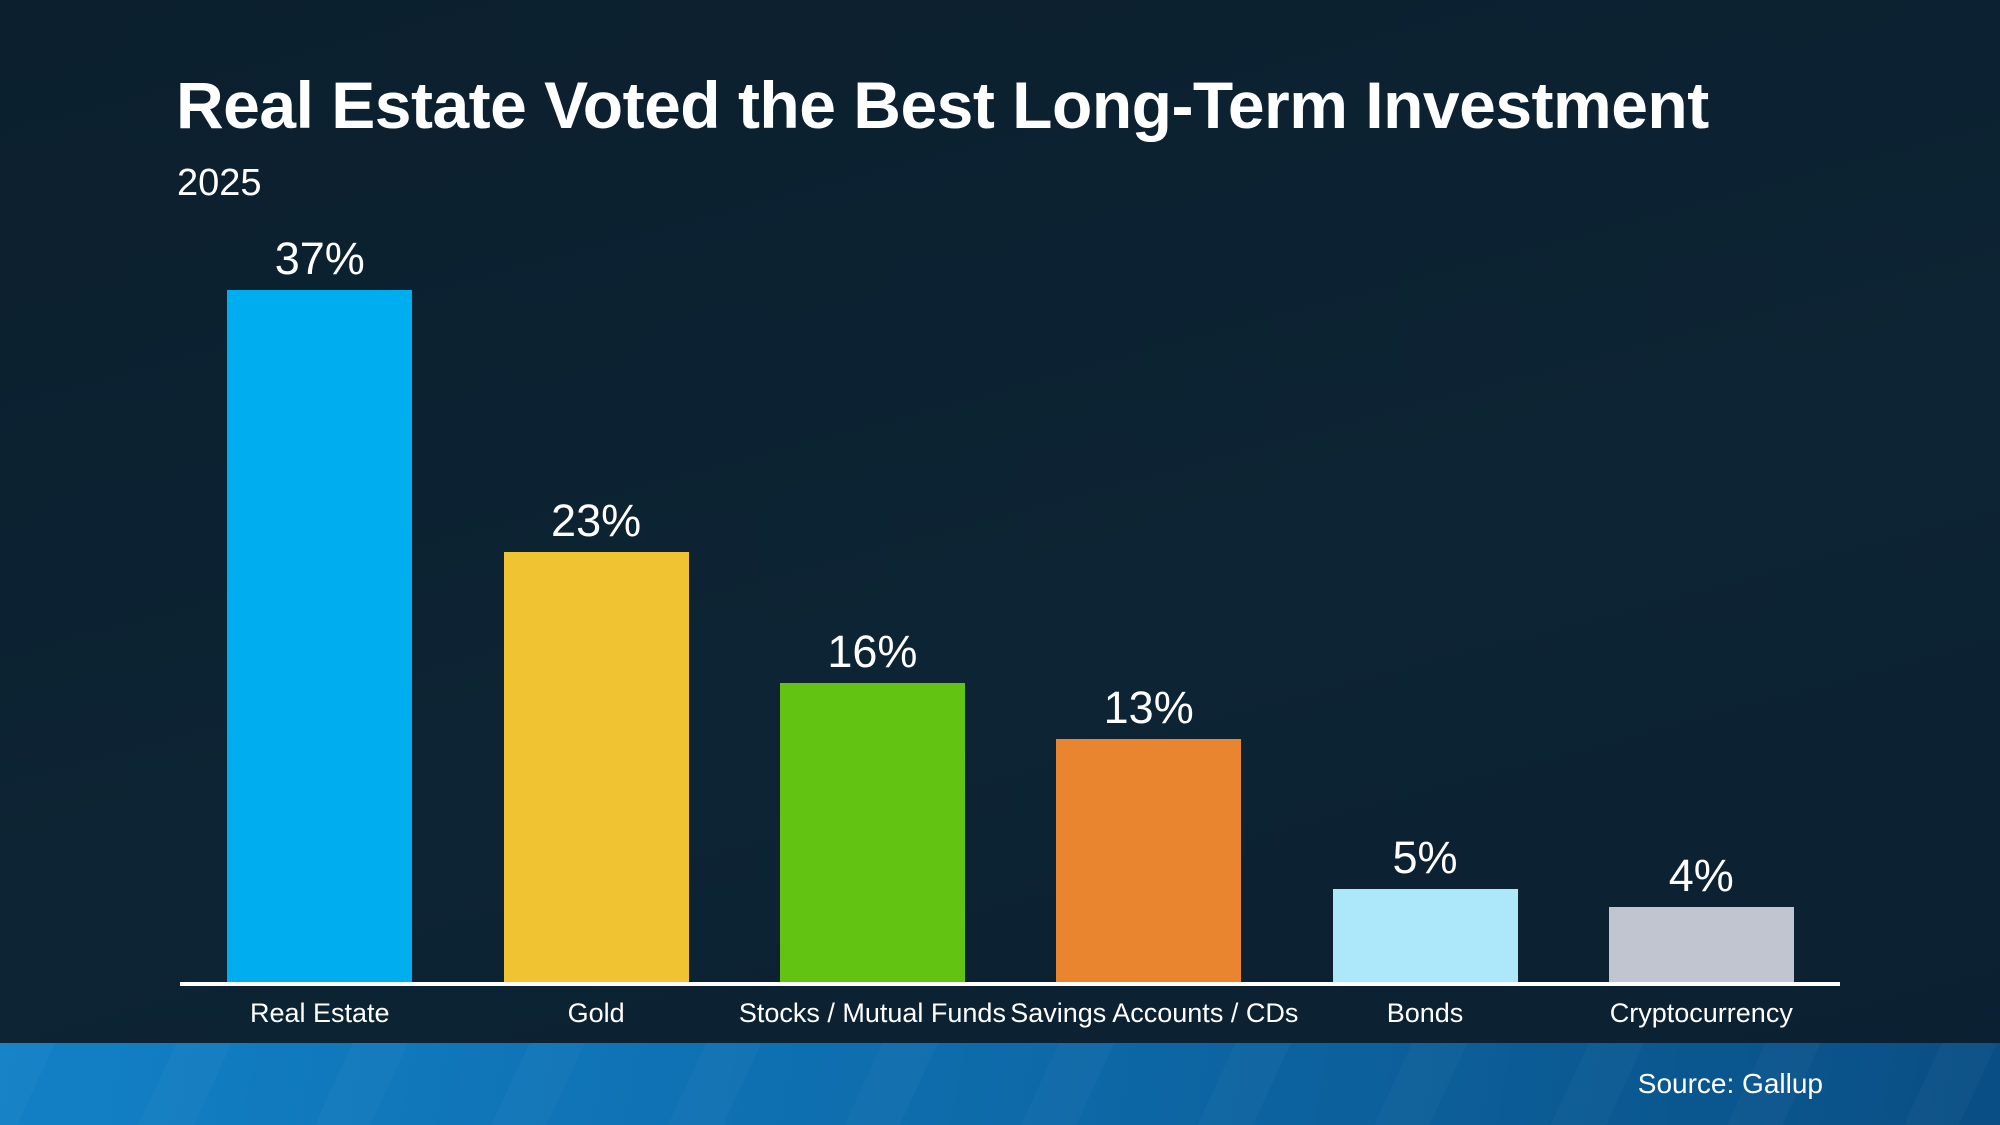 The height and width of the screenshot is (1125, 2000). I want to click on category-label-bonds: Bonds, so click(1425, 1013).